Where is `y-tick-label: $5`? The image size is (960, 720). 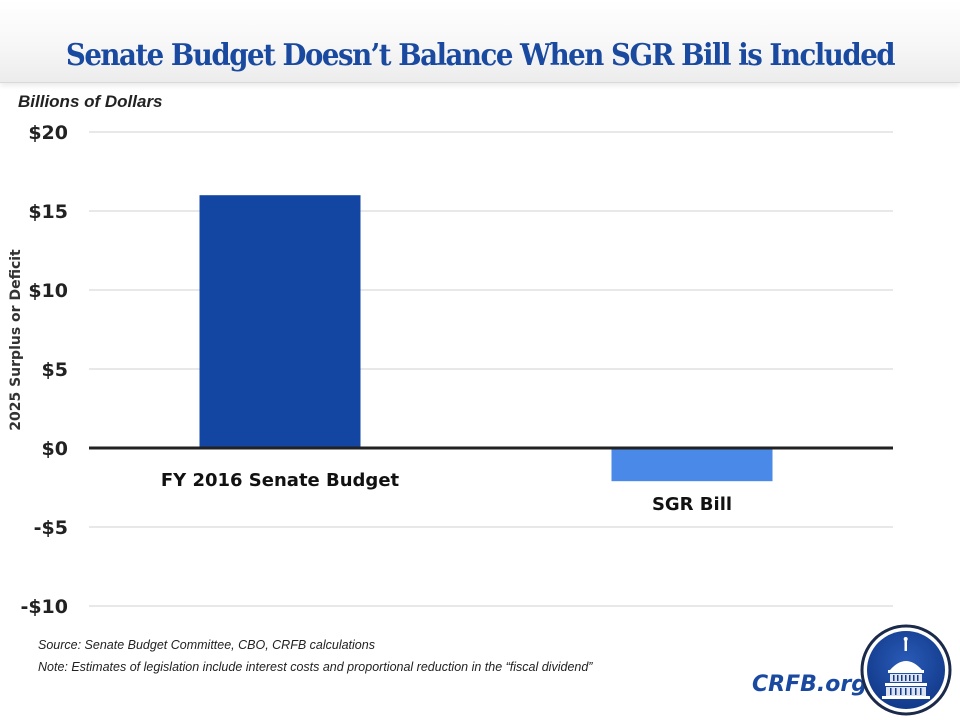 y-tick-label: $5 is located at coordinates (55, 370).